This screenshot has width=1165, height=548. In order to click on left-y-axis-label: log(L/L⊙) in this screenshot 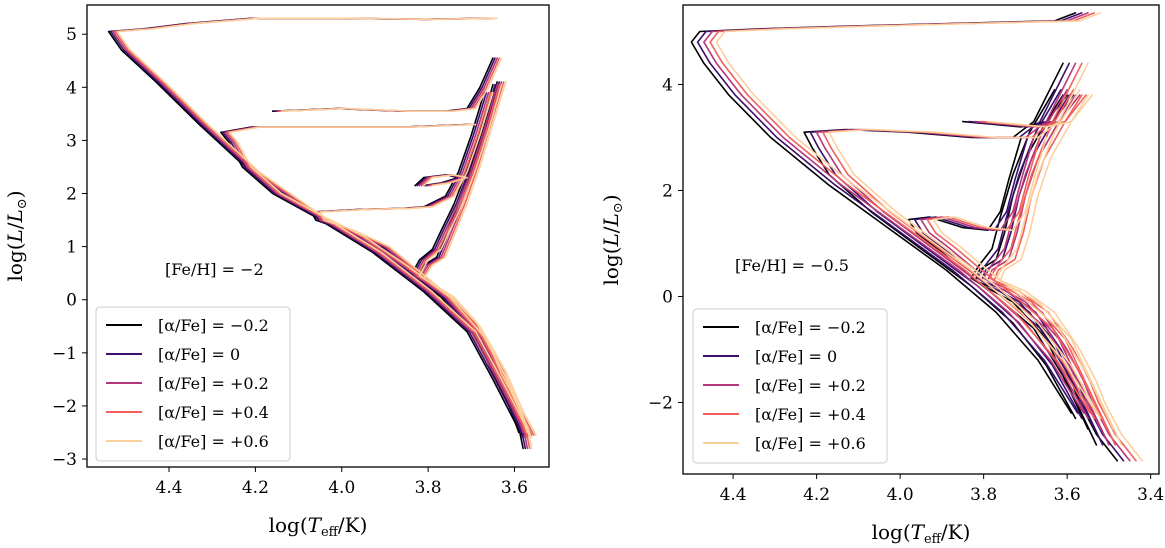, I will do `click(16, 235)`.